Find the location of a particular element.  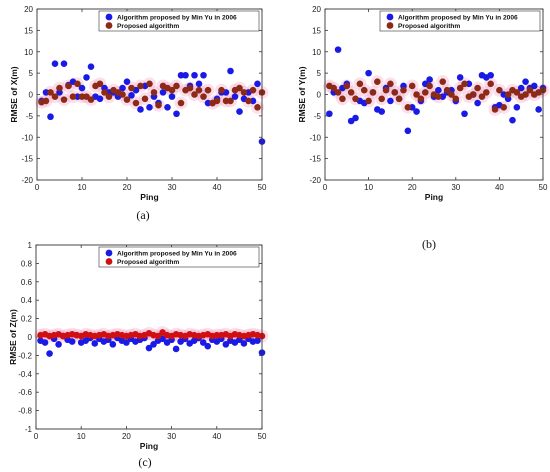

y-tick-label: 0.6 is located at coordinates (27, 282).